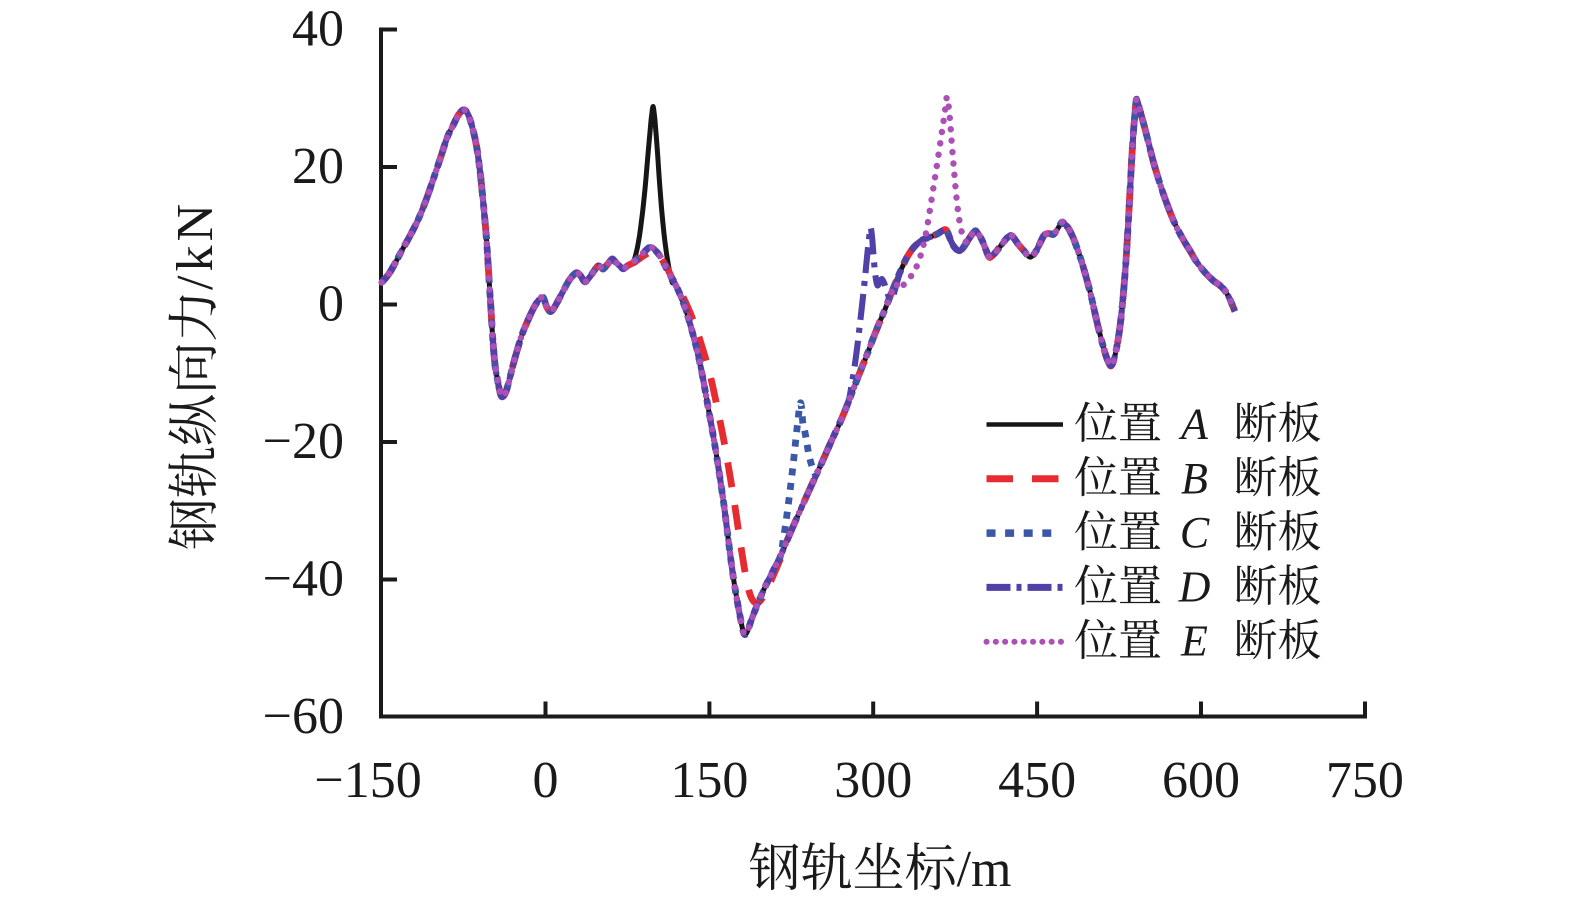 This screenshot has height=905, width=1575. I want to click on svg-text: 750, so click(1365, 780).